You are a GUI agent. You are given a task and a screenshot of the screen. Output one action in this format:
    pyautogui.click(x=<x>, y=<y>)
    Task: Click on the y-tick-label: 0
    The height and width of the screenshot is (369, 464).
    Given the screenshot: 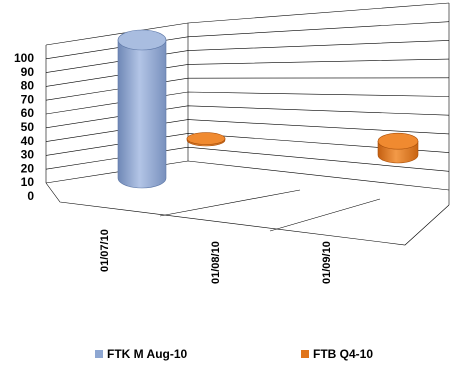 What is the action you would take?
    pyautogui.click(x=30, y=196)
    